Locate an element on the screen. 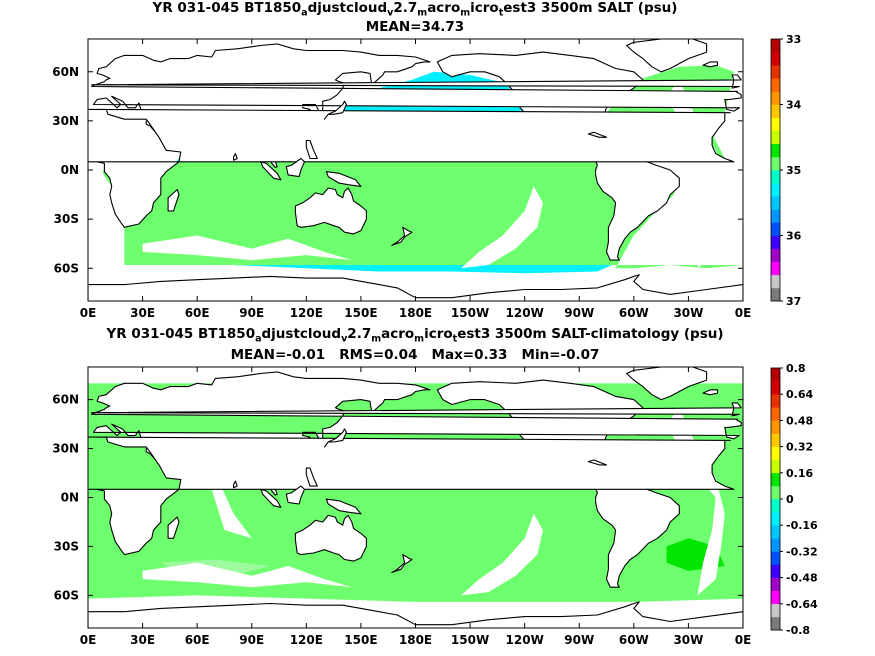 The height and width of the screenshot is (656, 875). x-tick-label: 180E is located at coordinates (415, 313).